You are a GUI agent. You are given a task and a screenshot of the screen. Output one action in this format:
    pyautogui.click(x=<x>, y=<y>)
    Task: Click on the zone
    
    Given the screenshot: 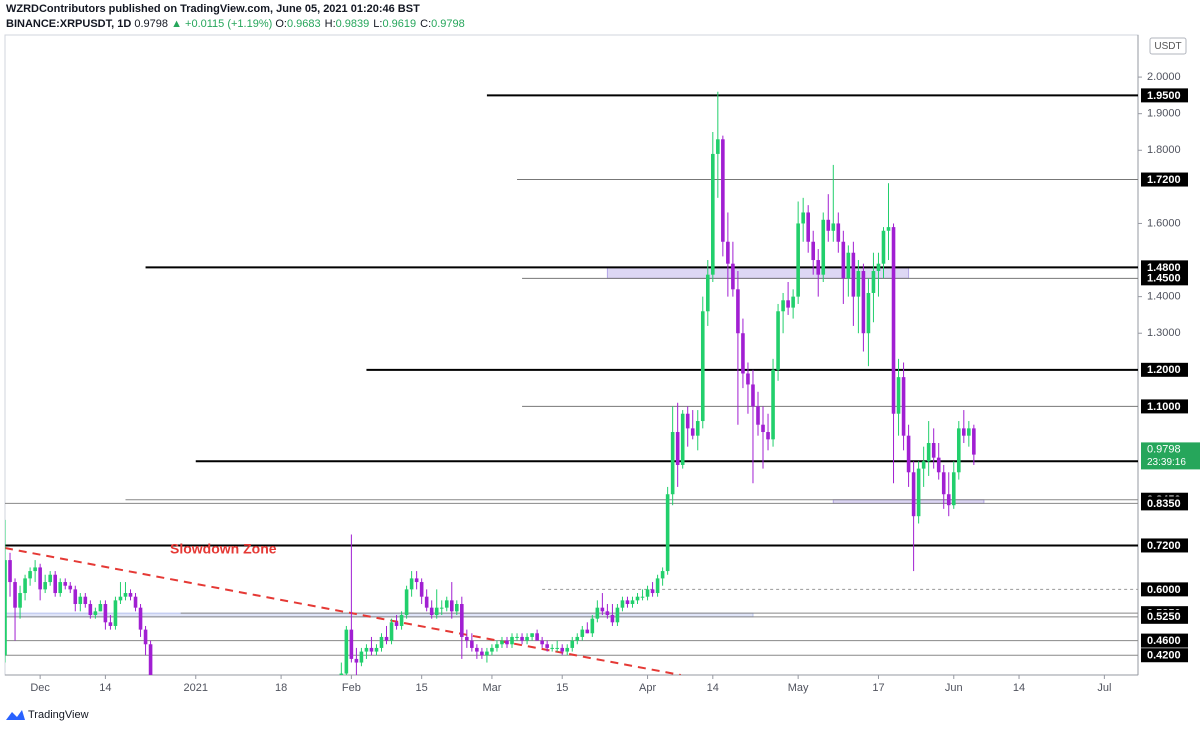 What is the action you would take?
    pyautogui.click(x=908, y=501)
    